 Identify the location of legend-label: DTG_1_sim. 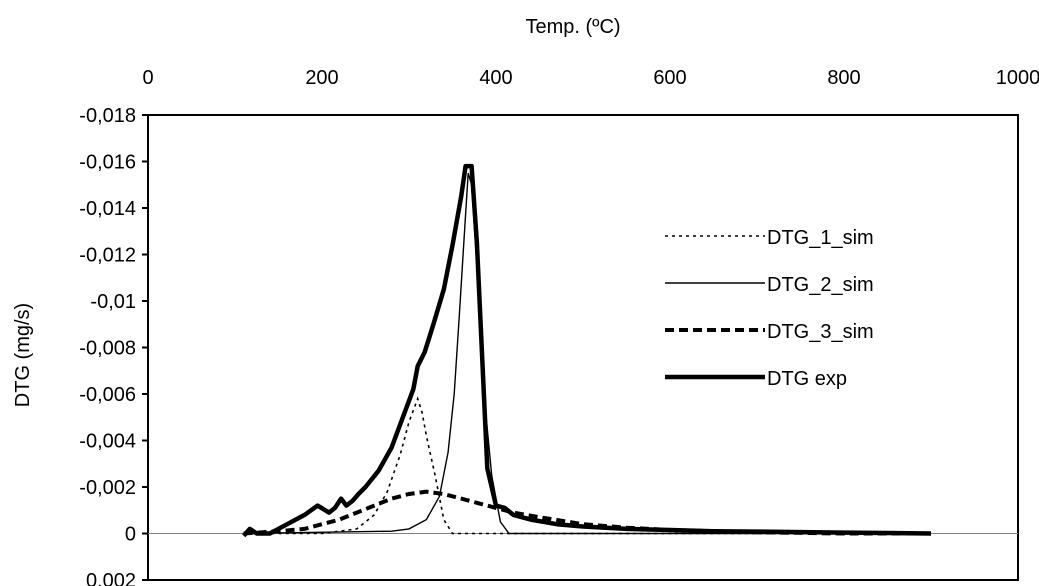
(820, 238).